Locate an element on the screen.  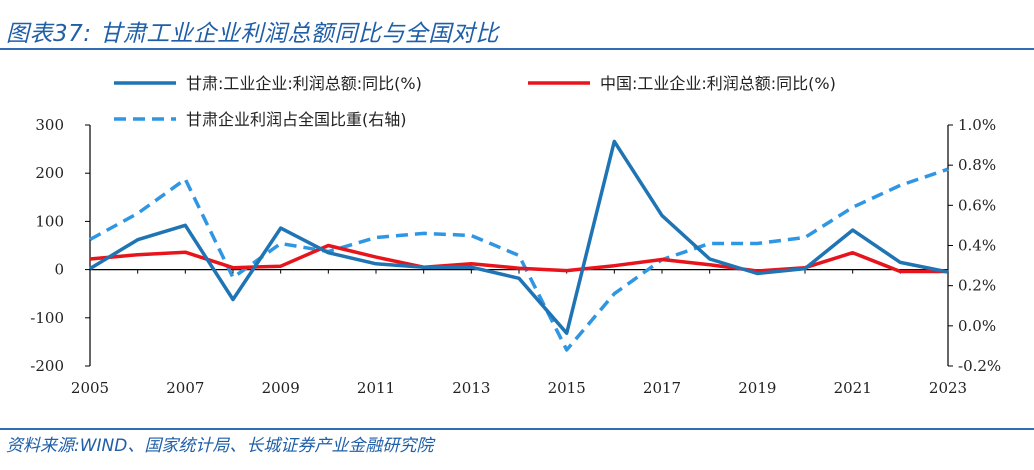
x-tick-label: 2015 is located at coordinates (567, 388).